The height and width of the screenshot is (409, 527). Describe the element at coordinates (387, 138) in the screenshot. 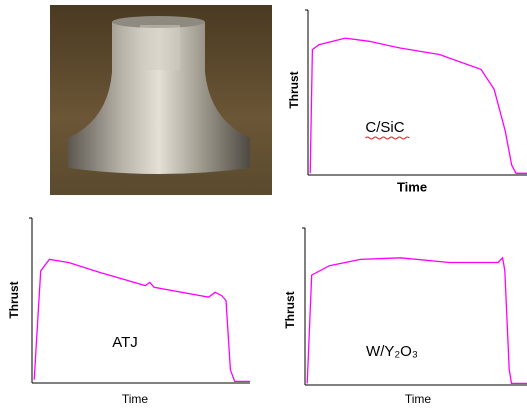

I see `spell-underline` at that location.